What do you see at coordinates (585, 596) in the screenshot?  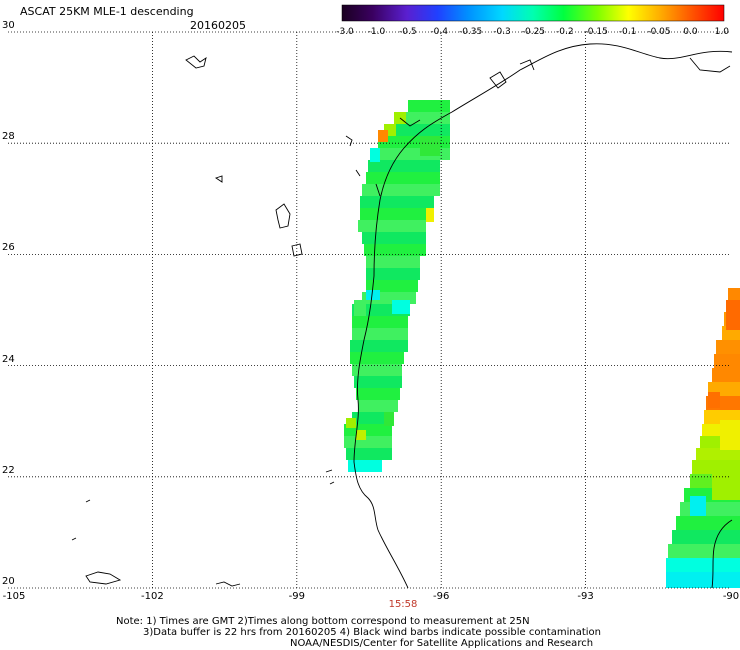 I see `longitude-label: -93` at bounding box center [585, 596].